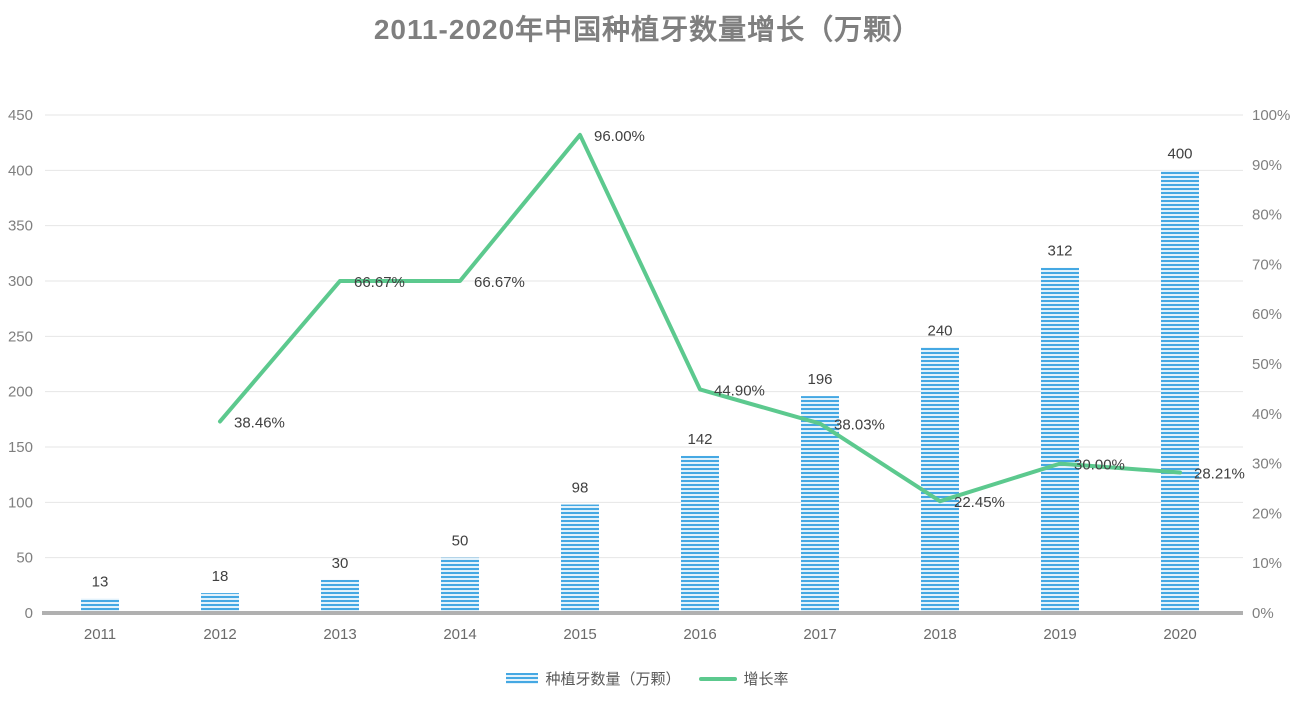  What do you see at coordinates (1267, 215) in the screenshot?
I see `right-axis-tick: 80%` at bounding box center [1267, 215].